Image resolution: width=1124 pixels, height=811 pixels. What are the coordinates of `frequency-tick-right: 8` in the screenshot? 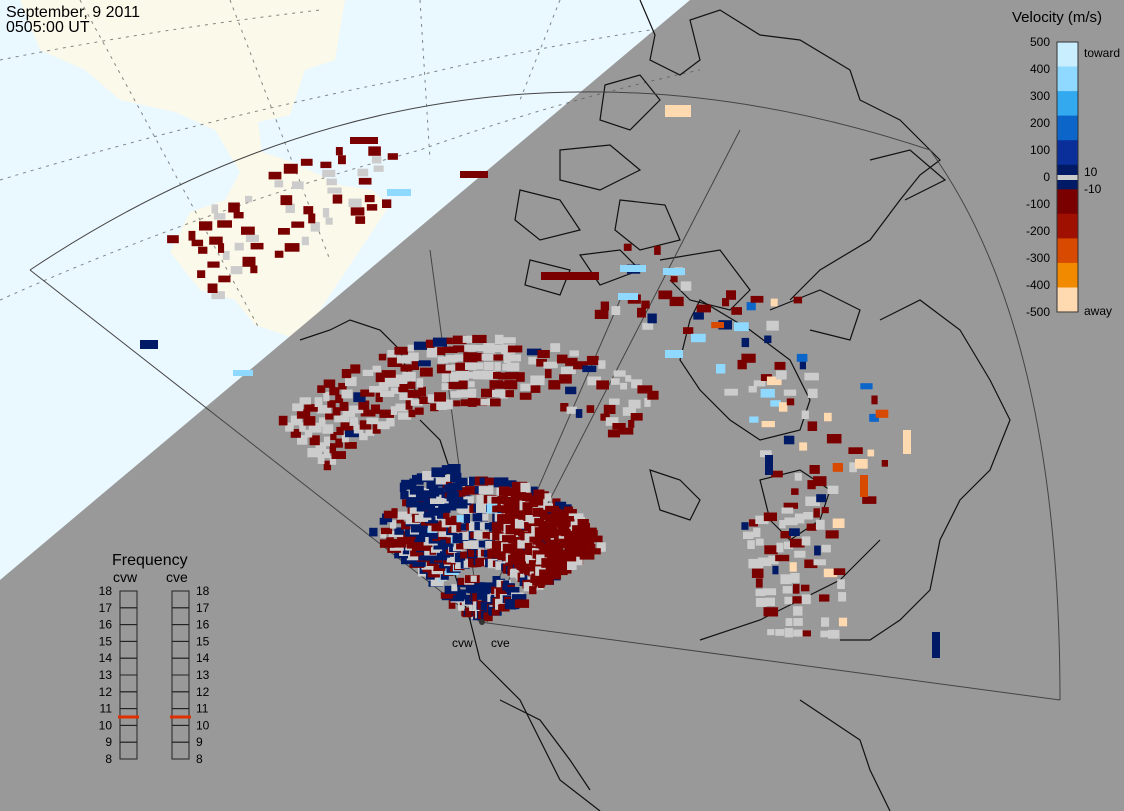 It's located at (199, 759).